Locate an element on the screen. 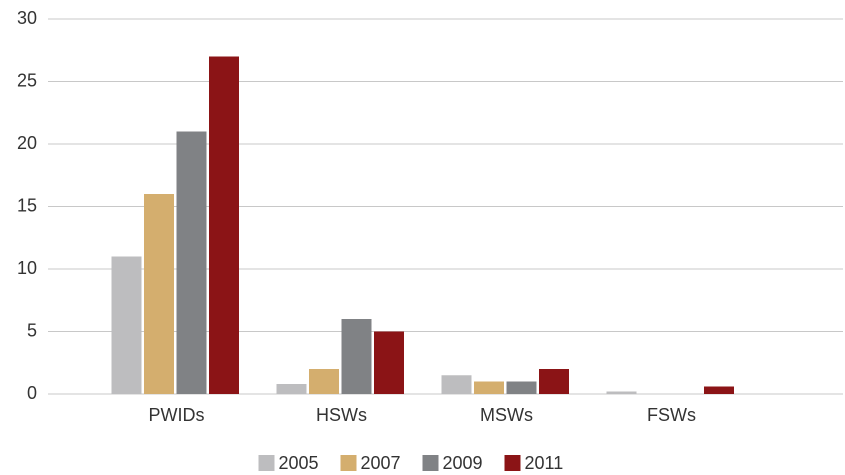  x-tick-label: MSWs is located at coordinates (506, 415).